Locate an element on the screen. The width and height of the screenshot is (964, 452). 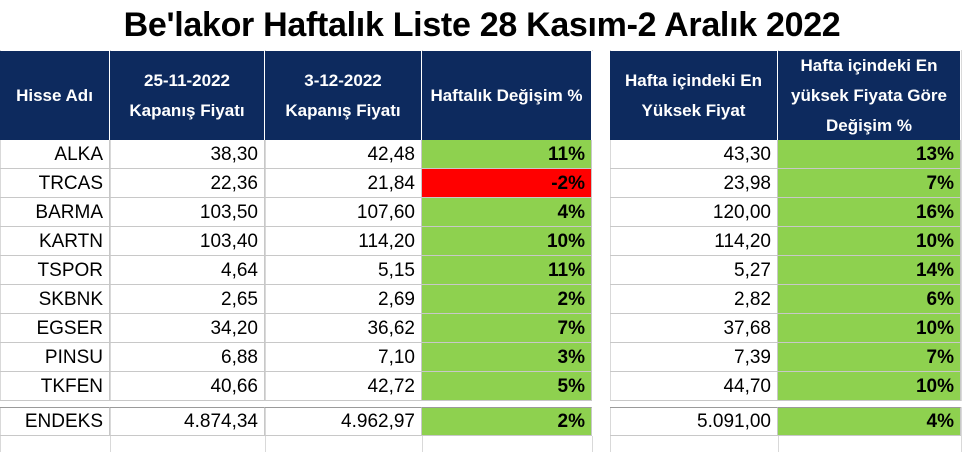
column-header: 3-12-2022 Kapanış Fiyatı is located at coordinates (343, 95).